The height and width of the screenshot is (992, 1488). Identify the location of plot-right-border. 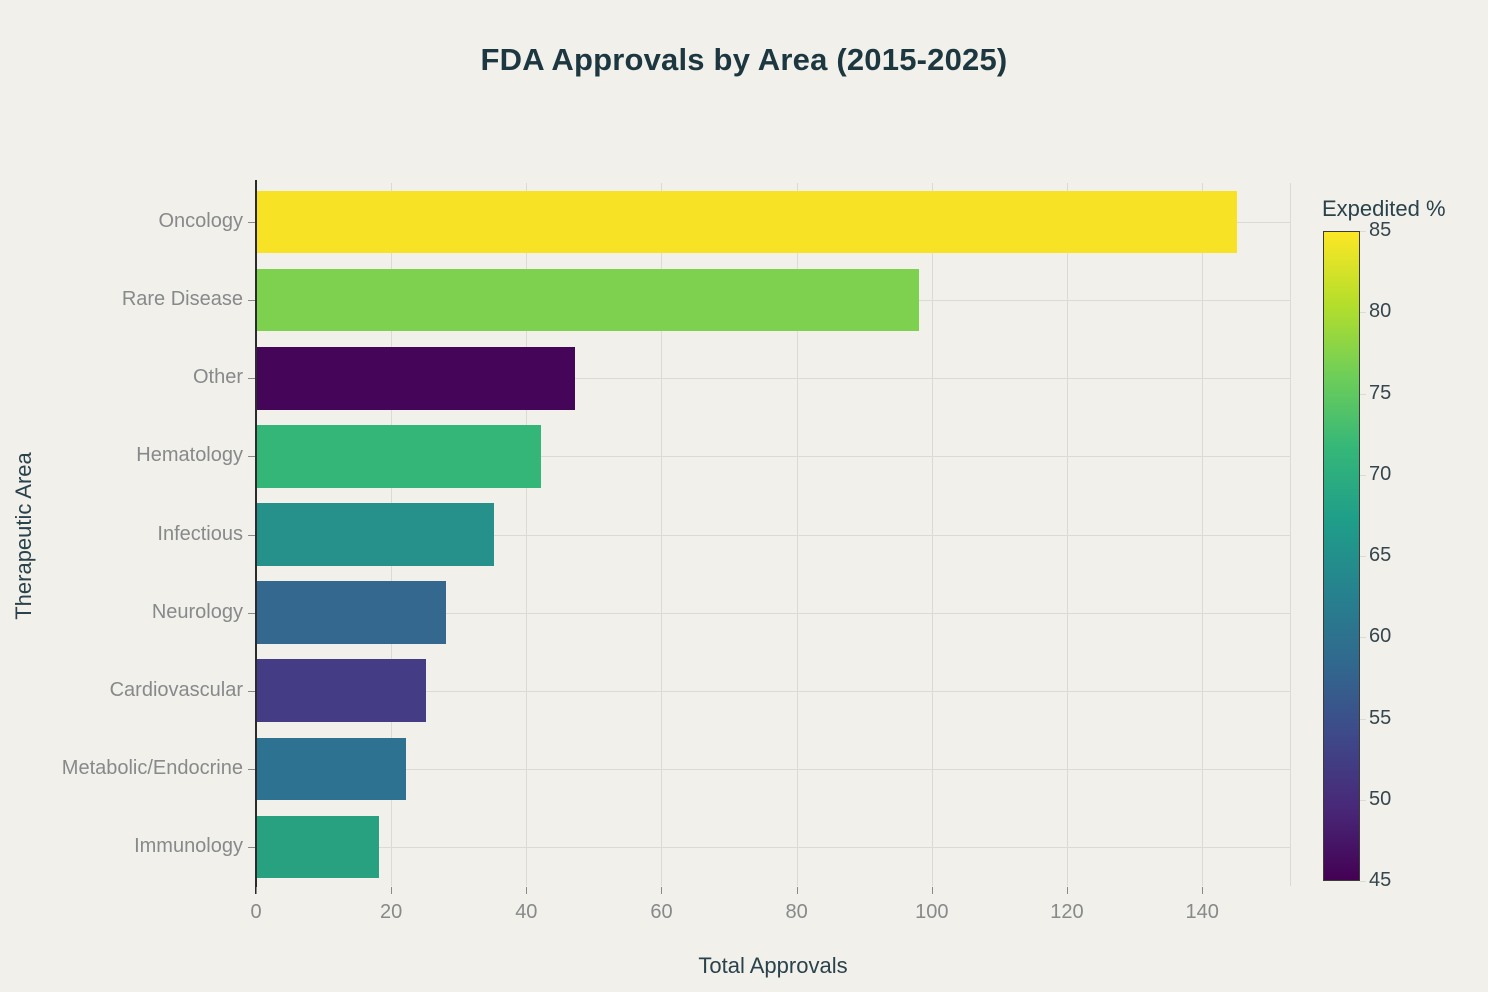
(1290, 534).